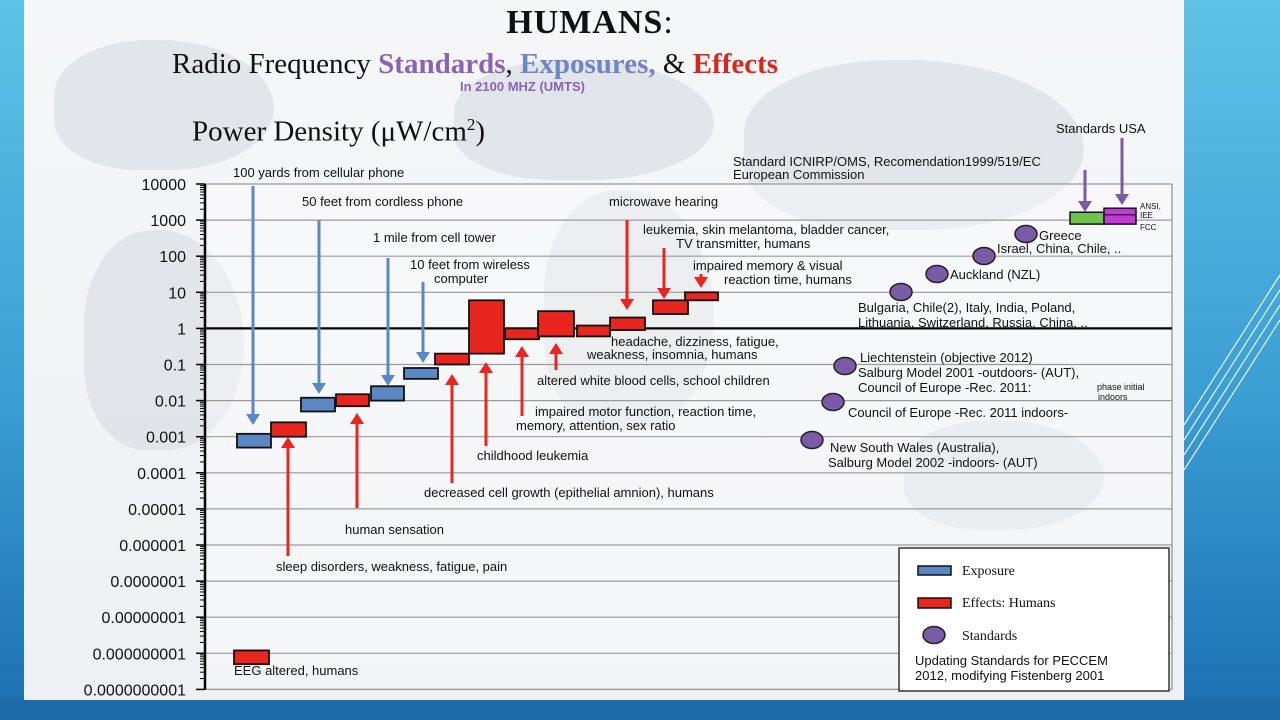  I want to click on y-tick-label: 0.000000001, so click(140, 654).